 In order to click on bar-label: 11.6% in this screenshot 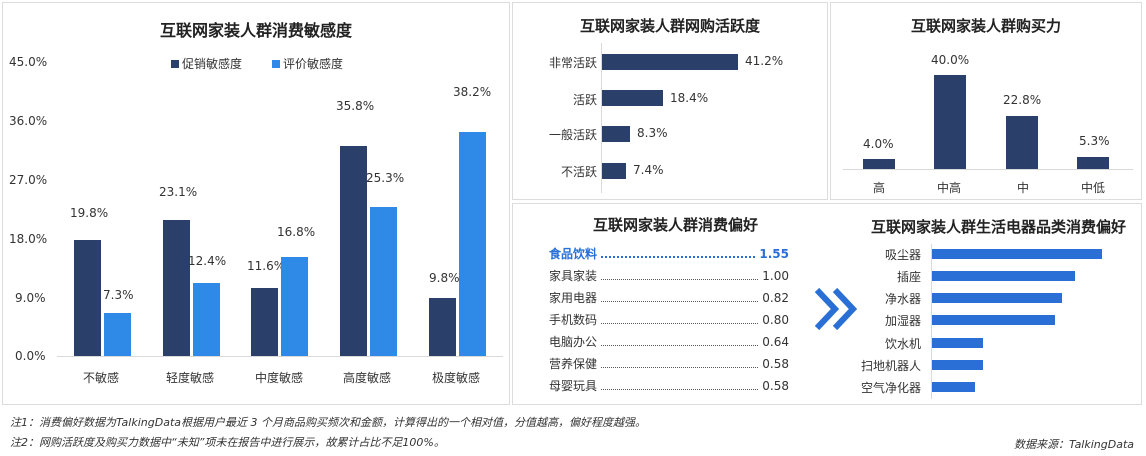, I will do `click(266, 266)`.